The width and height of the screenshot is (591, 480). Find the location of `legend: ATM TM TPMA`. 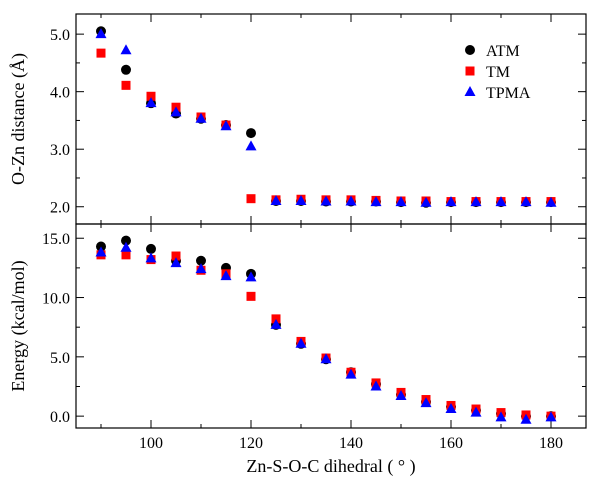

legend: ATM TM TPMA is located at coordinates (497, 72).